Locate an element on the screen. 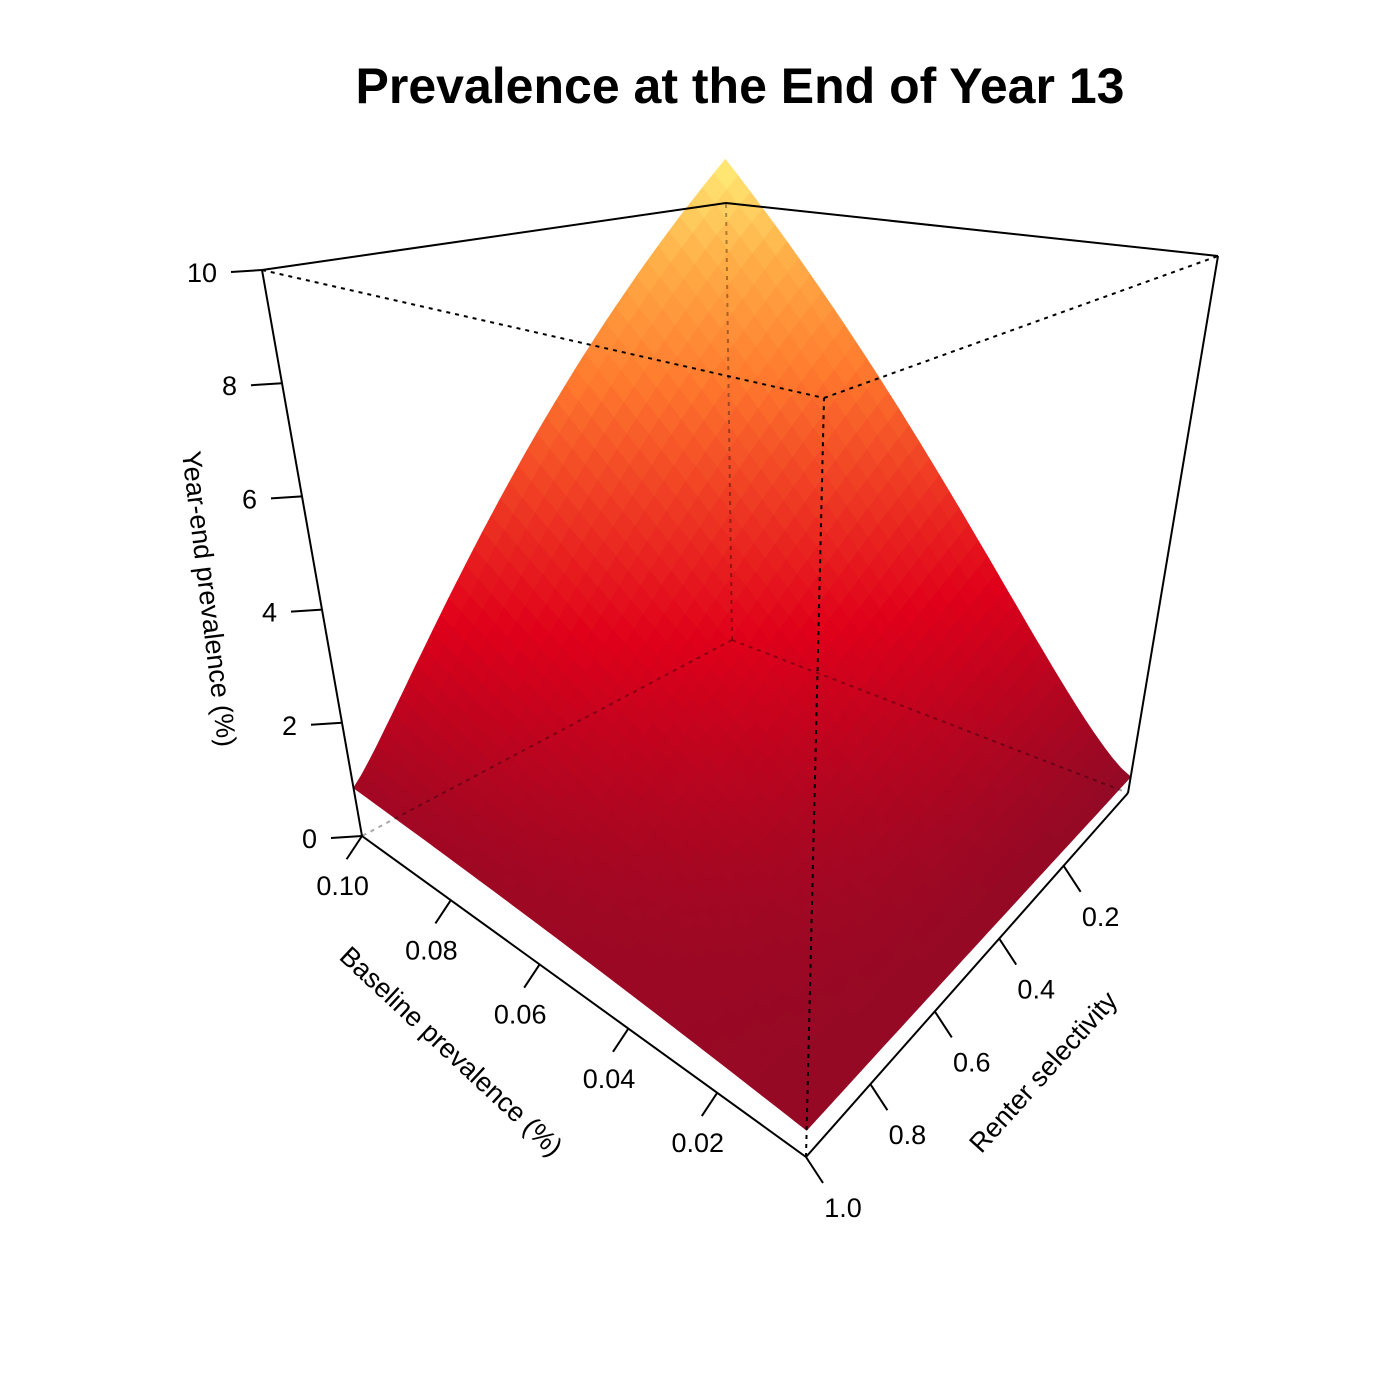 The image size is (1400, 1400). y-tick-label: 0.6 is located at coordinates (972, 1062).